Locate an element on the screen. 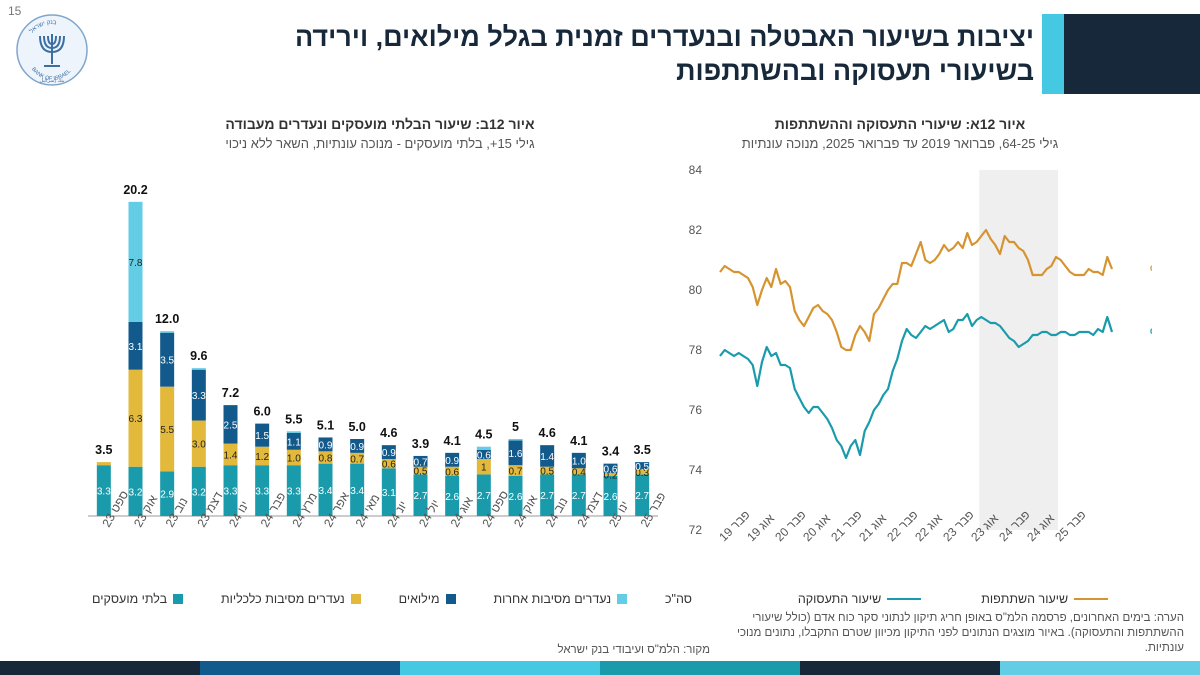 The height and width of the screenshot is (675, 1200). economic-absent-label: 0.6 is located at coordinates (452, 472).